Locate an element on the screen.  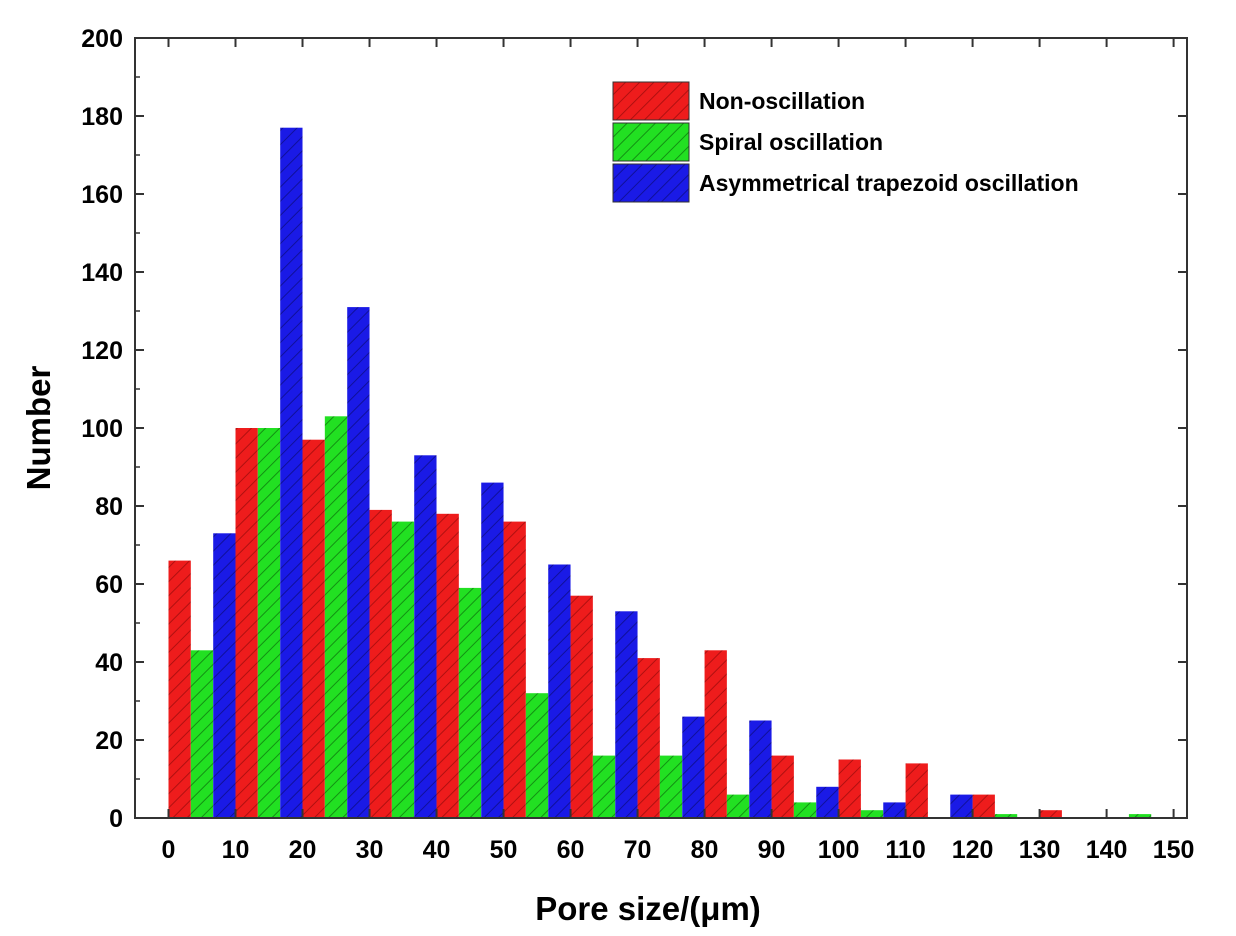
legend-label: Asymmetrical trapezoid oscillation is located at coordinates (889, 183).